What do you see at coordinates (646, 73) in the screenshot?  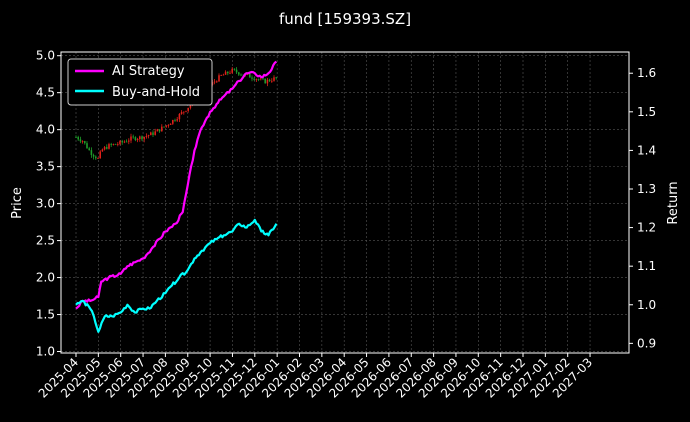 I see `y2-tick-label: 1.6` at bounding box center [646, 73].